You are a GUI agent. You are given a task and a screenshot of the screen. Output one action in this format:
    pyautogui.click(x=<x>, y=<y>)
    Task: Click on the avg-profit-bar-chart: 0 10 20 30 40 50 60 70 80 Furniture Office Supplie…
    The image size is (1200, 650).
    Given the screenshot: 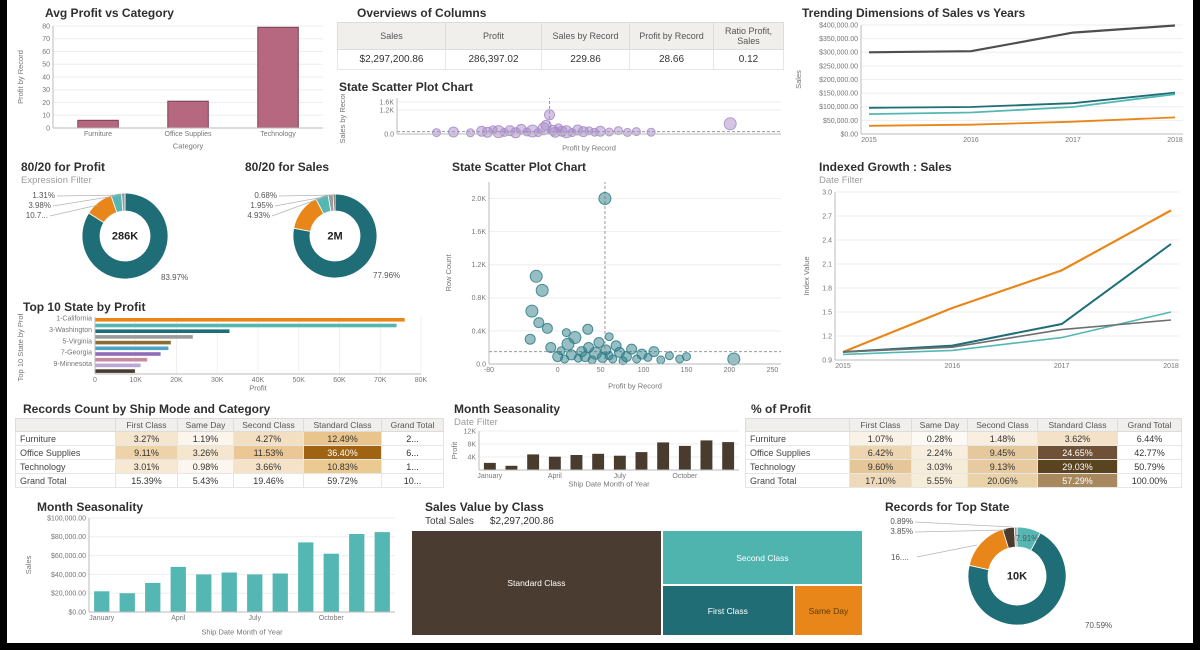 What is the action you would take?
    pyautogui.click(x=174, y=85)
    